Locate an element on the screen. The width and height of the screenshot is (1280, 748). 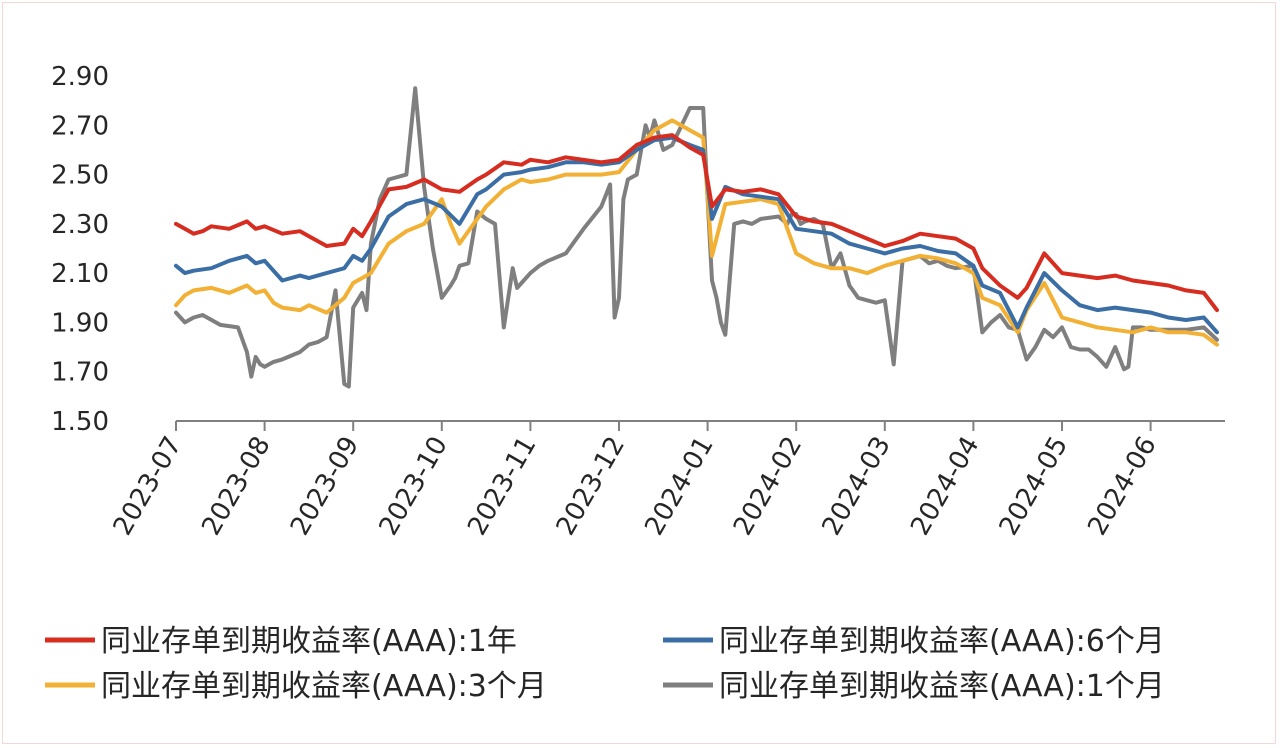
y-tick-label: 2.30 is located at coordinates (80, 225).